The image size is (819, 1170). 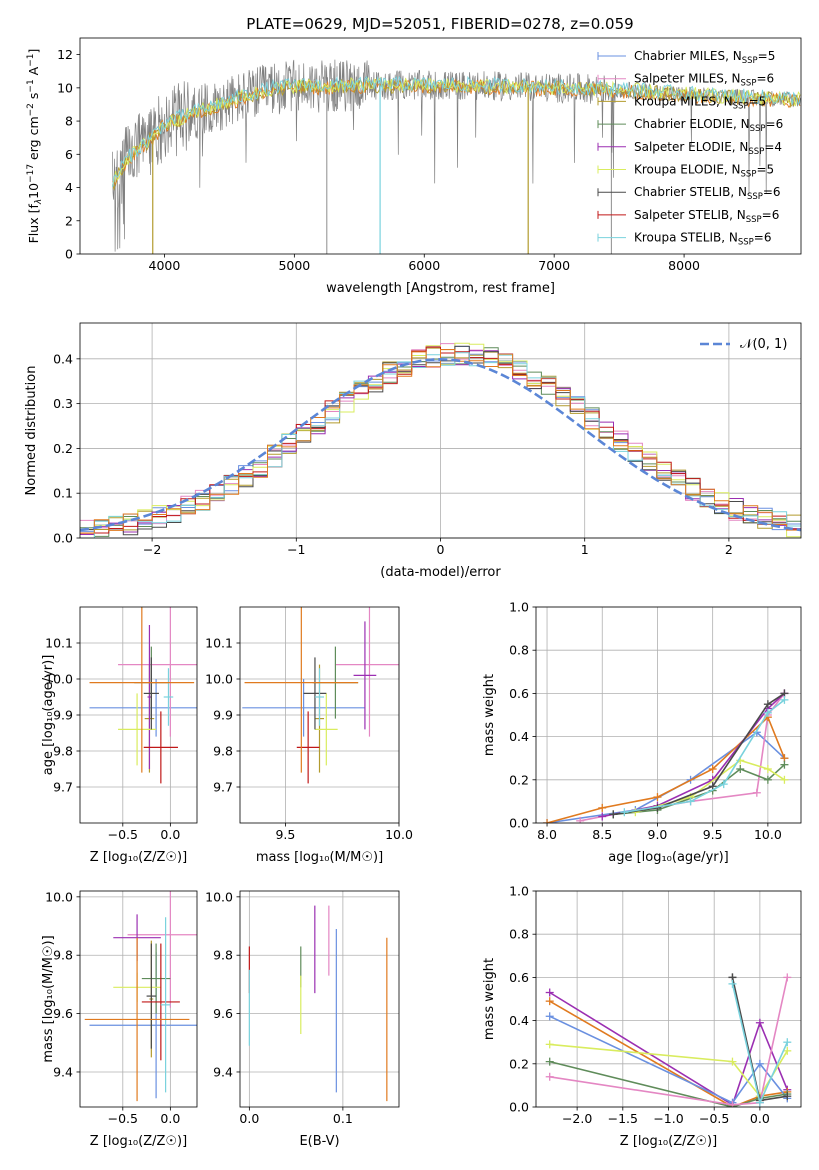 What do you see at coordinates (707, 193) in the screenshot?
I see `legend-entry-dark: Chabrier STELIB, NSSP=6` at bounding box center [707, 193].